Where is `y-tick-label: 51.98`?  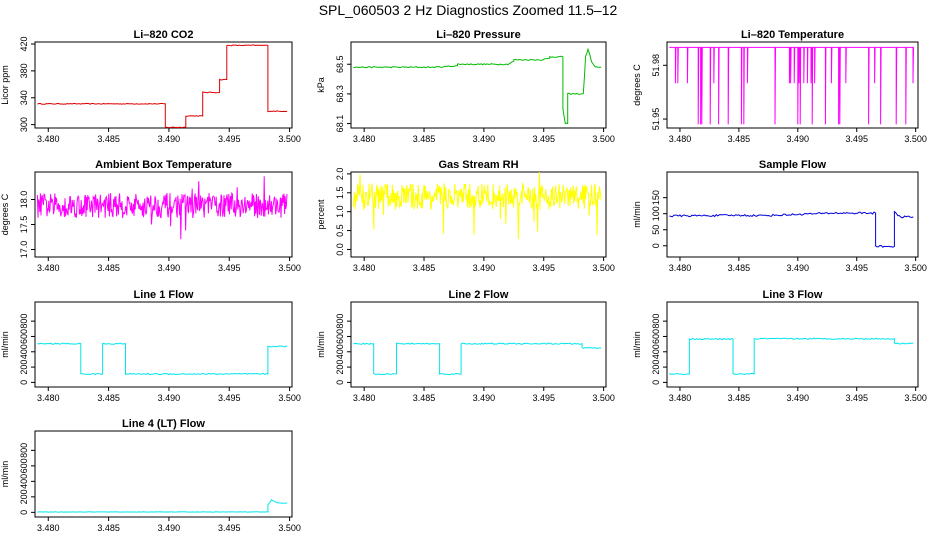 y-tick-label: 51.98 is located at coordinates (656, 65).